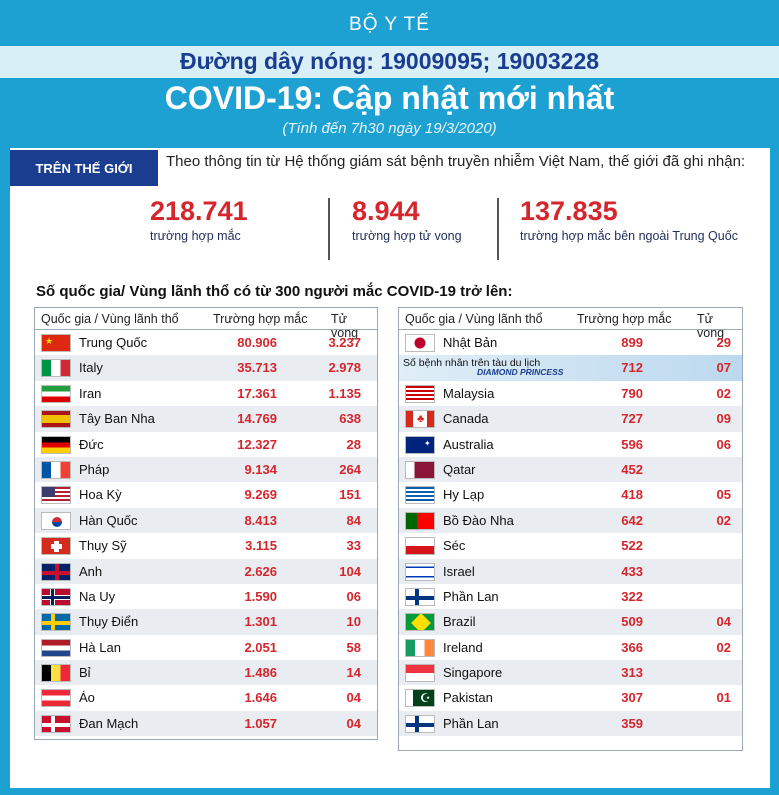 The width and height of the screenshot is (779, 795). I want to click on cases-value: 712, so click(632, 368).